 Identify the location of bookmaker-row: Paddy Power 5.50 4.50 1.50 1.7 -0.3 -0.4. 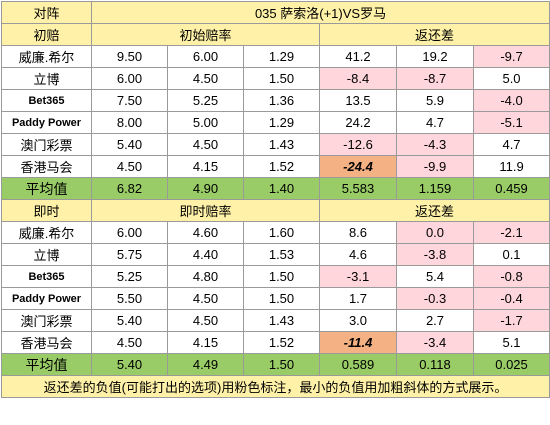
(275, 298).